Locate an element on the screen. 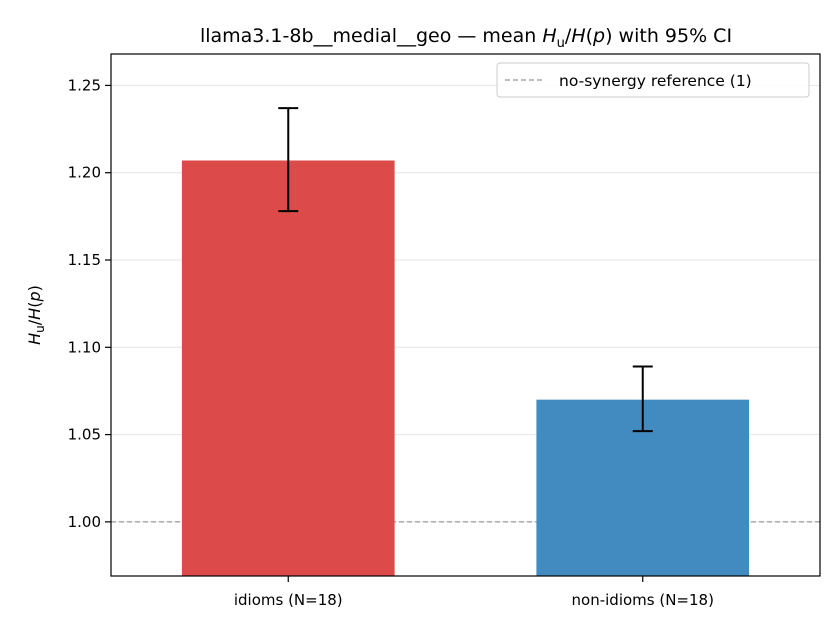 This screenshot has width=840, height=630. x-tick-label: idioms (N=18) is located at coordinates (288, 600).